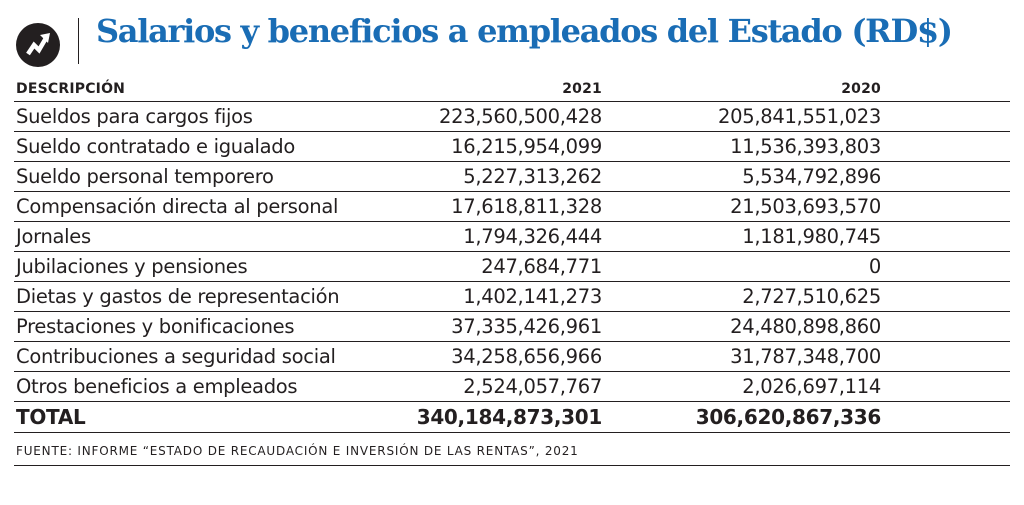 Image resolution: width=1024 pixels, height=505 pixels. Describe the element at coordinates (741, 296) in the screenshot. I see `row-value-2020: 2,727,510,625` at that location.